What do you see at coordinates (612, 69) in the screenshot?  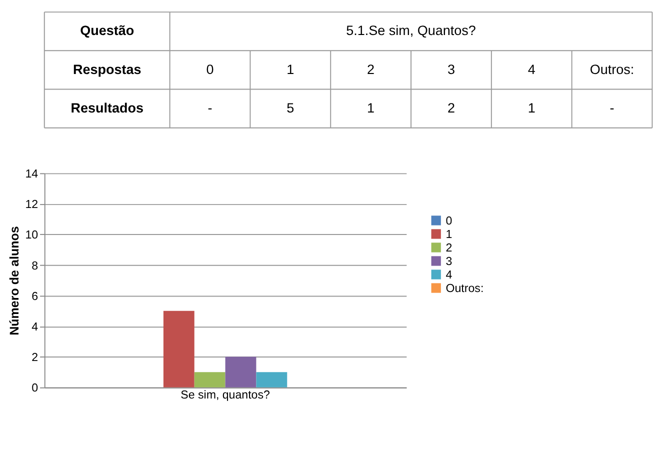 I see `text: Outros:` at bounding box center [612, 69].